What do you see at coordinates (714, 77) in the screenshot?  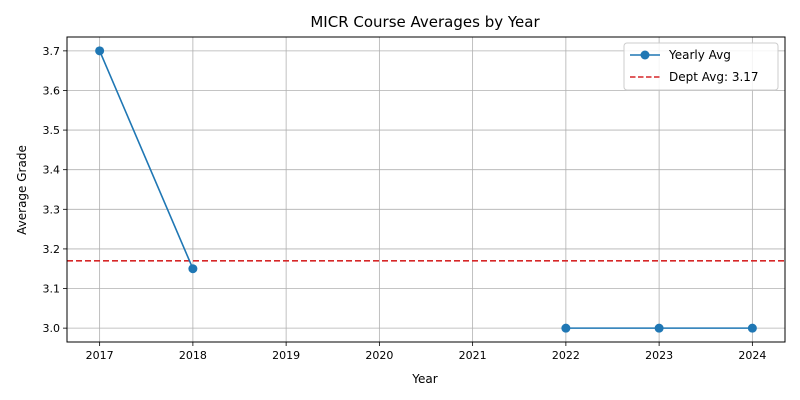 I see `legend-label-dept-avg: Dept Avg: 3.17` at bounding box center [714, 77].